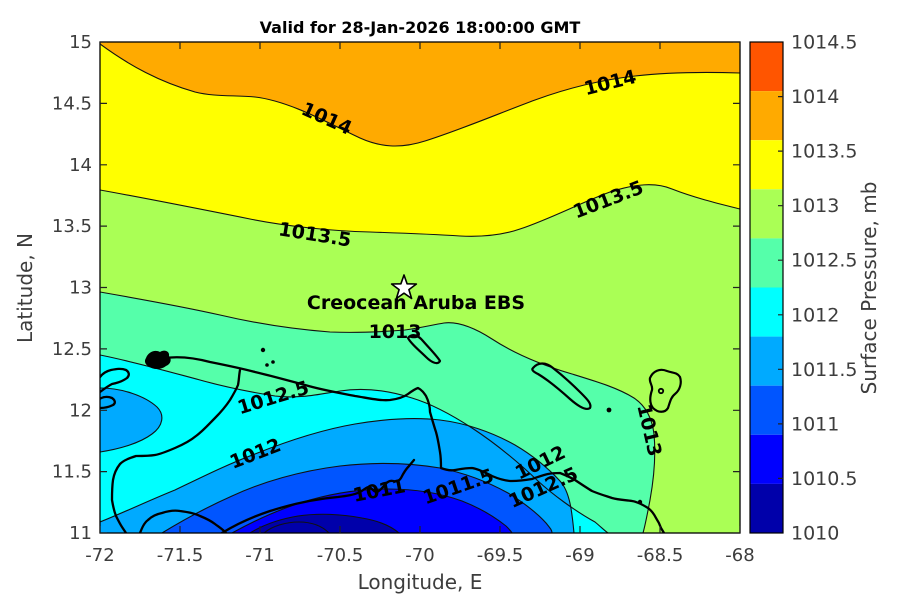  Describe the element at coordinates (824, 261) in the screenshot. I see `colorbar-tick: 1012.5` at that location.